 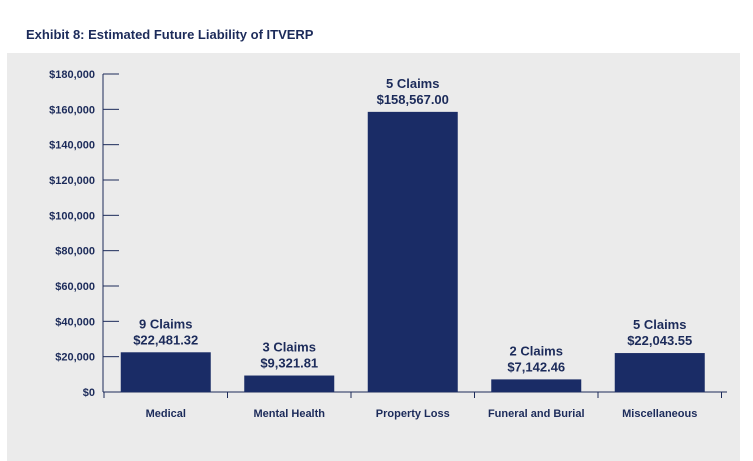 I want to click on y-tick-label: $160,000, so click(x=72, y=110).